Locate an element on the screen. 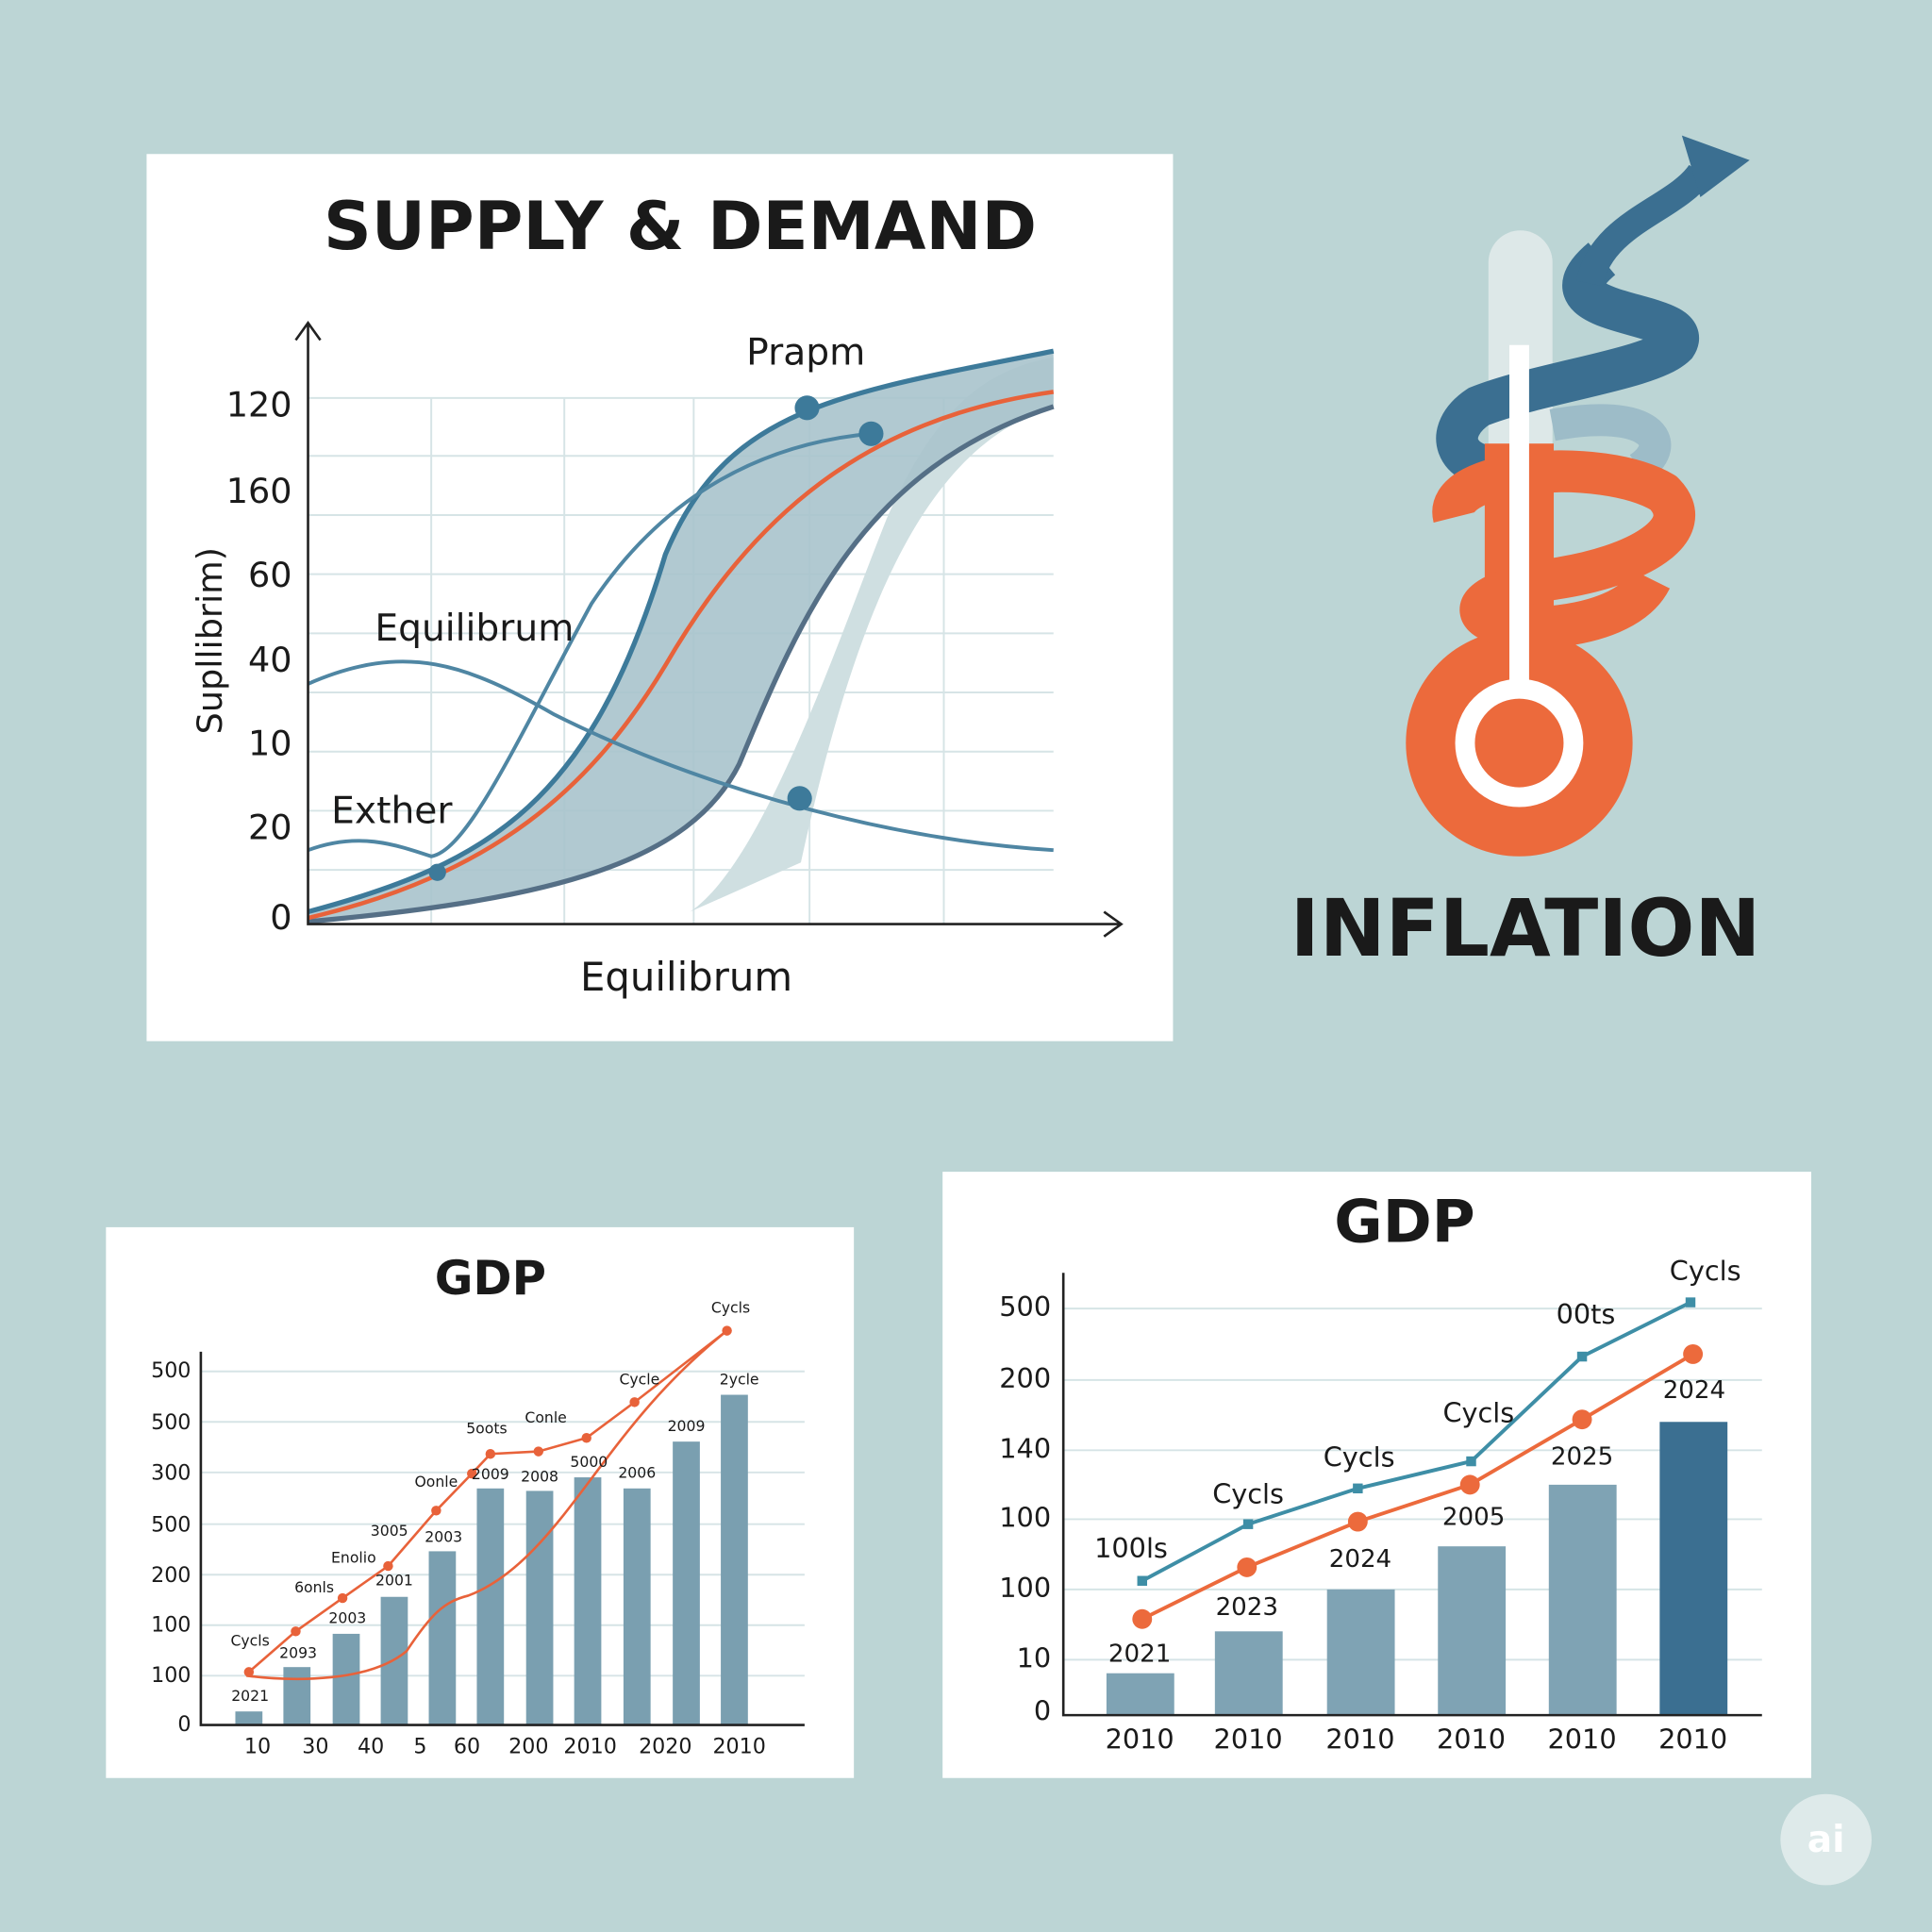  point-label: 2ycle is located at coordinates (740, 1379).